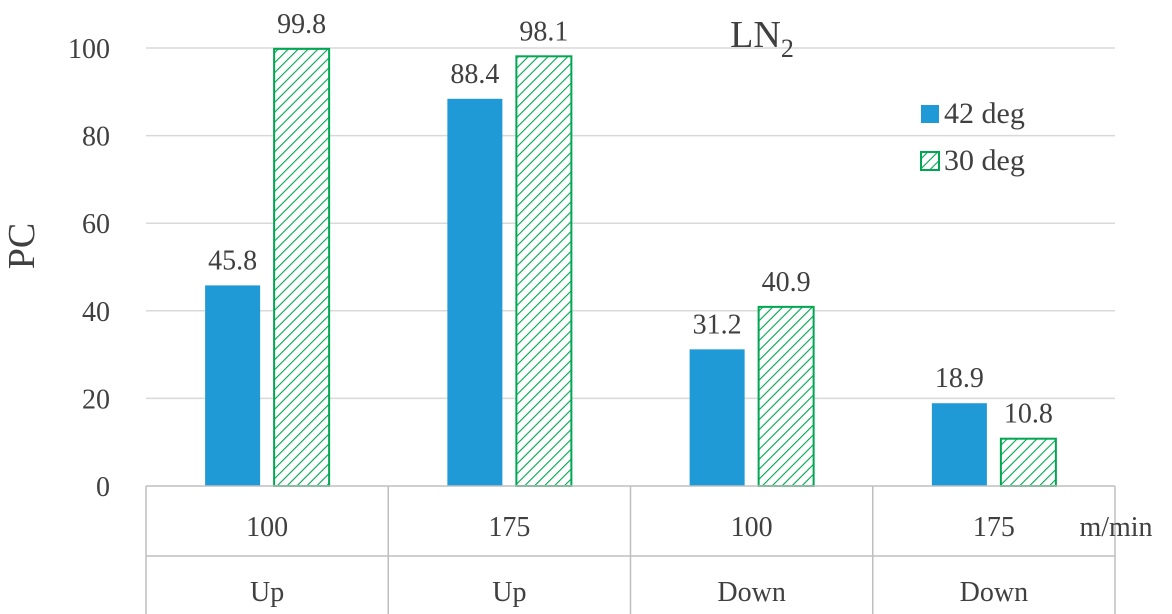  I want to click on y-tick-label-5: 100, so click(89, 49).